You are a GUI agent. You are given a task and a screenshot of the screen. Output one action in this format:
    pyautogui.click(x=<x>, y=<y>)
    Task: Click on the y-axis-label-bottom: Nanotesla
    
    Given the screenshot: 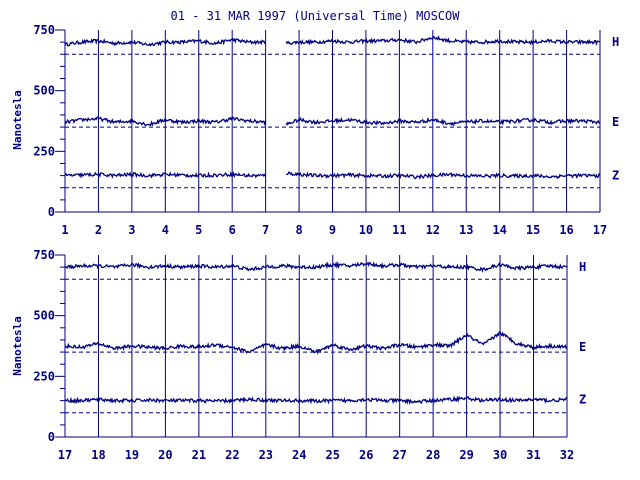 What is the action you would take?
    pyautogui.click(x=17, y=346)
    